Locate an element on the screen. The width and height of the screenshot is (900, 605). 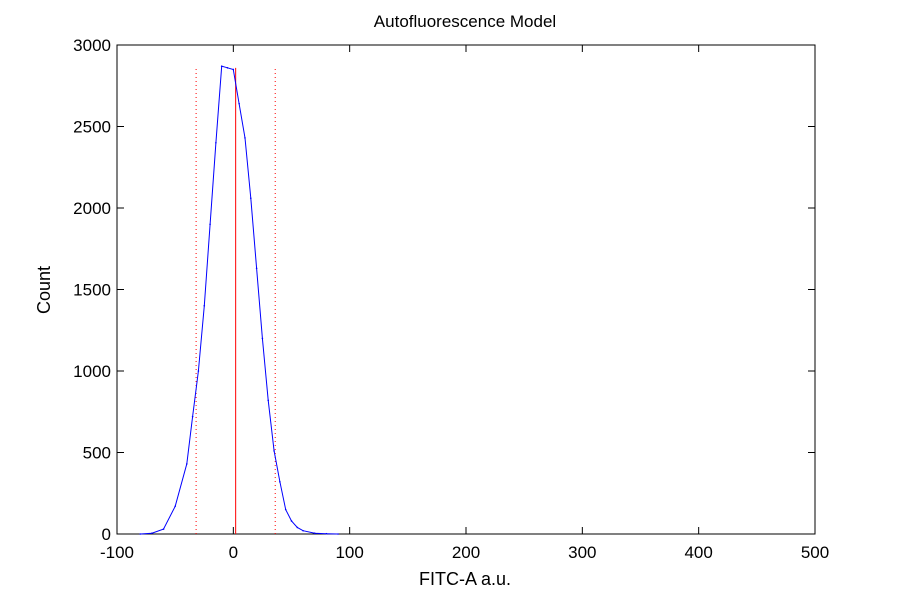
y-axis-label: Count is located at coordinates (44, 290).